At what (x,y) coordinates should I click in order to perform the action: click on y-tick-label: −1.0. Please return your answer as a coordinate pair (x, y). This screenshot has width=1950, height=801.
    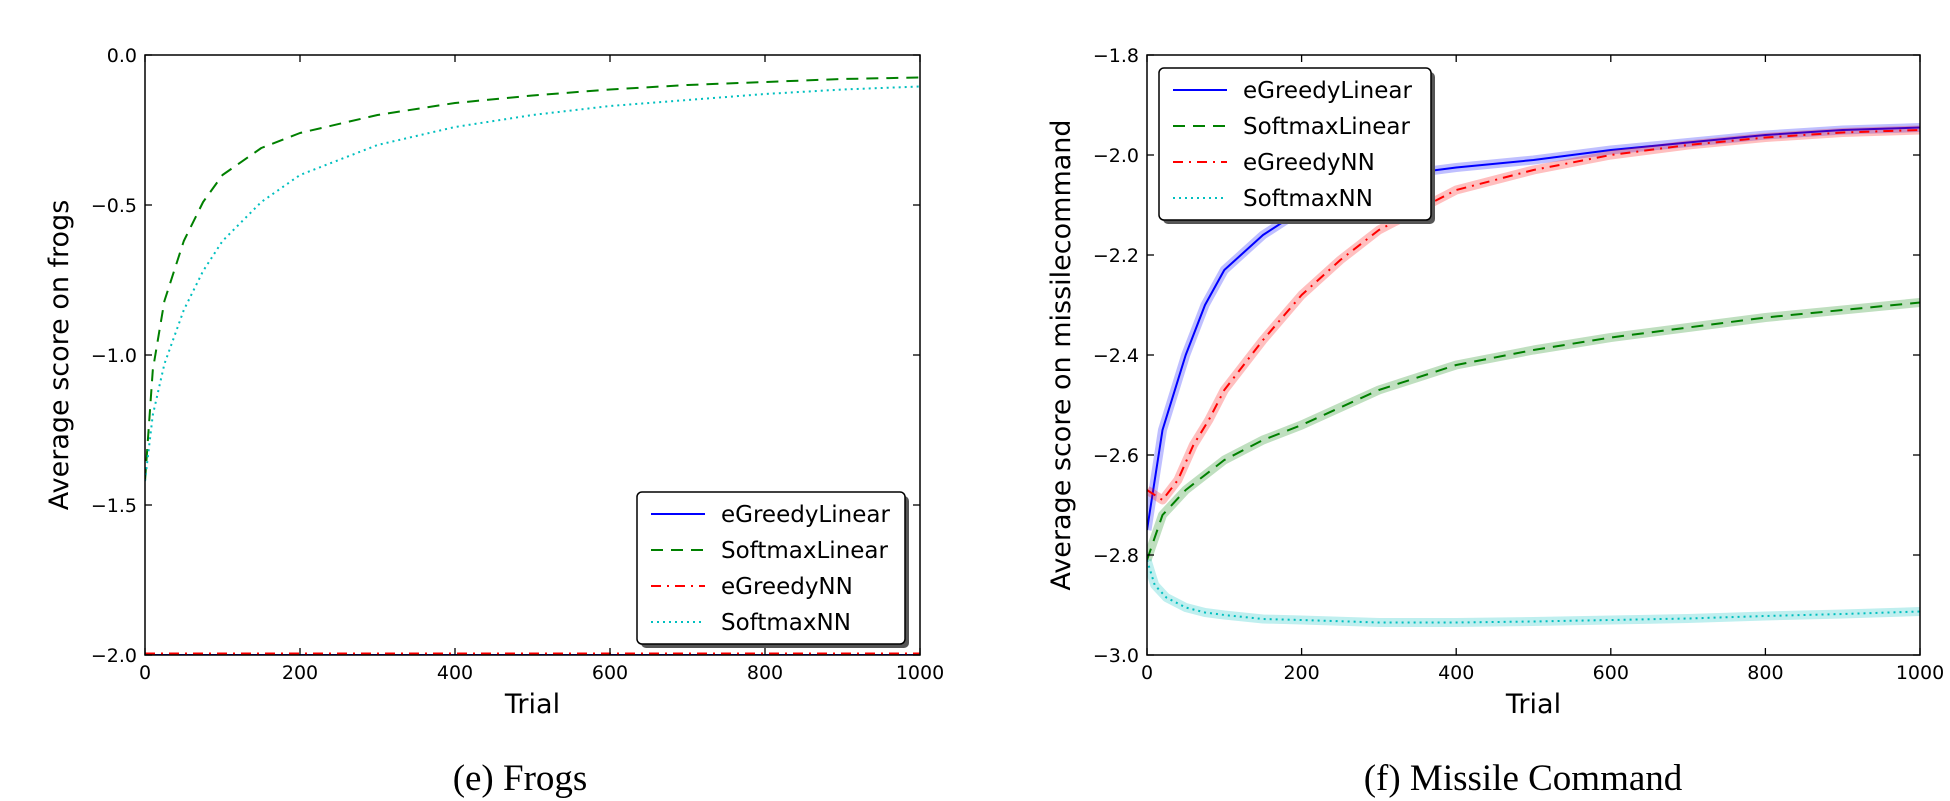
    Looking at the image, I should click on (114, 356).